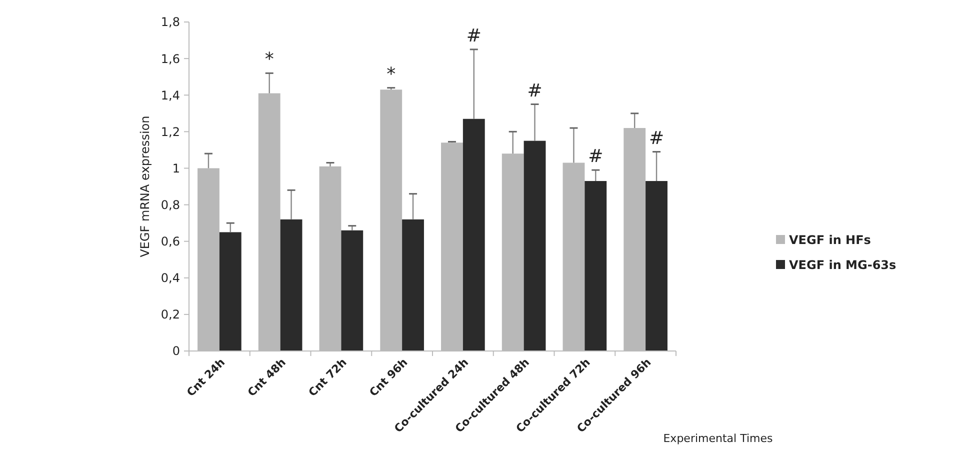  Describe the element at coordinates (176, 351) in the screenshot. I see `y-tick-label: 0` at that location.